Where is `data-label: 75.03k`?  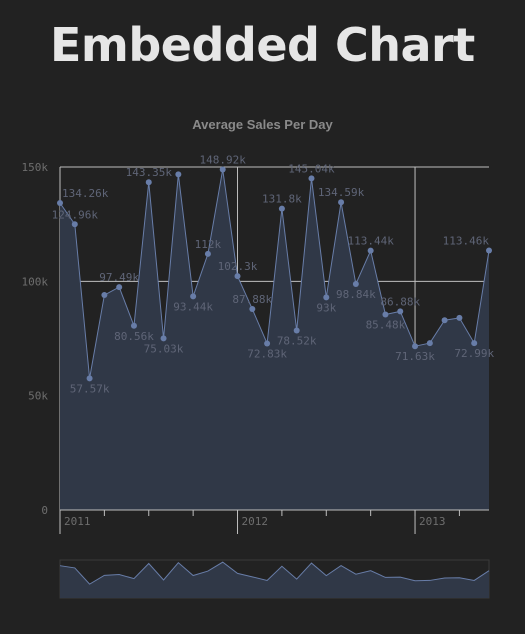 data-label: 75.03k is located at coordinates (164, 348).